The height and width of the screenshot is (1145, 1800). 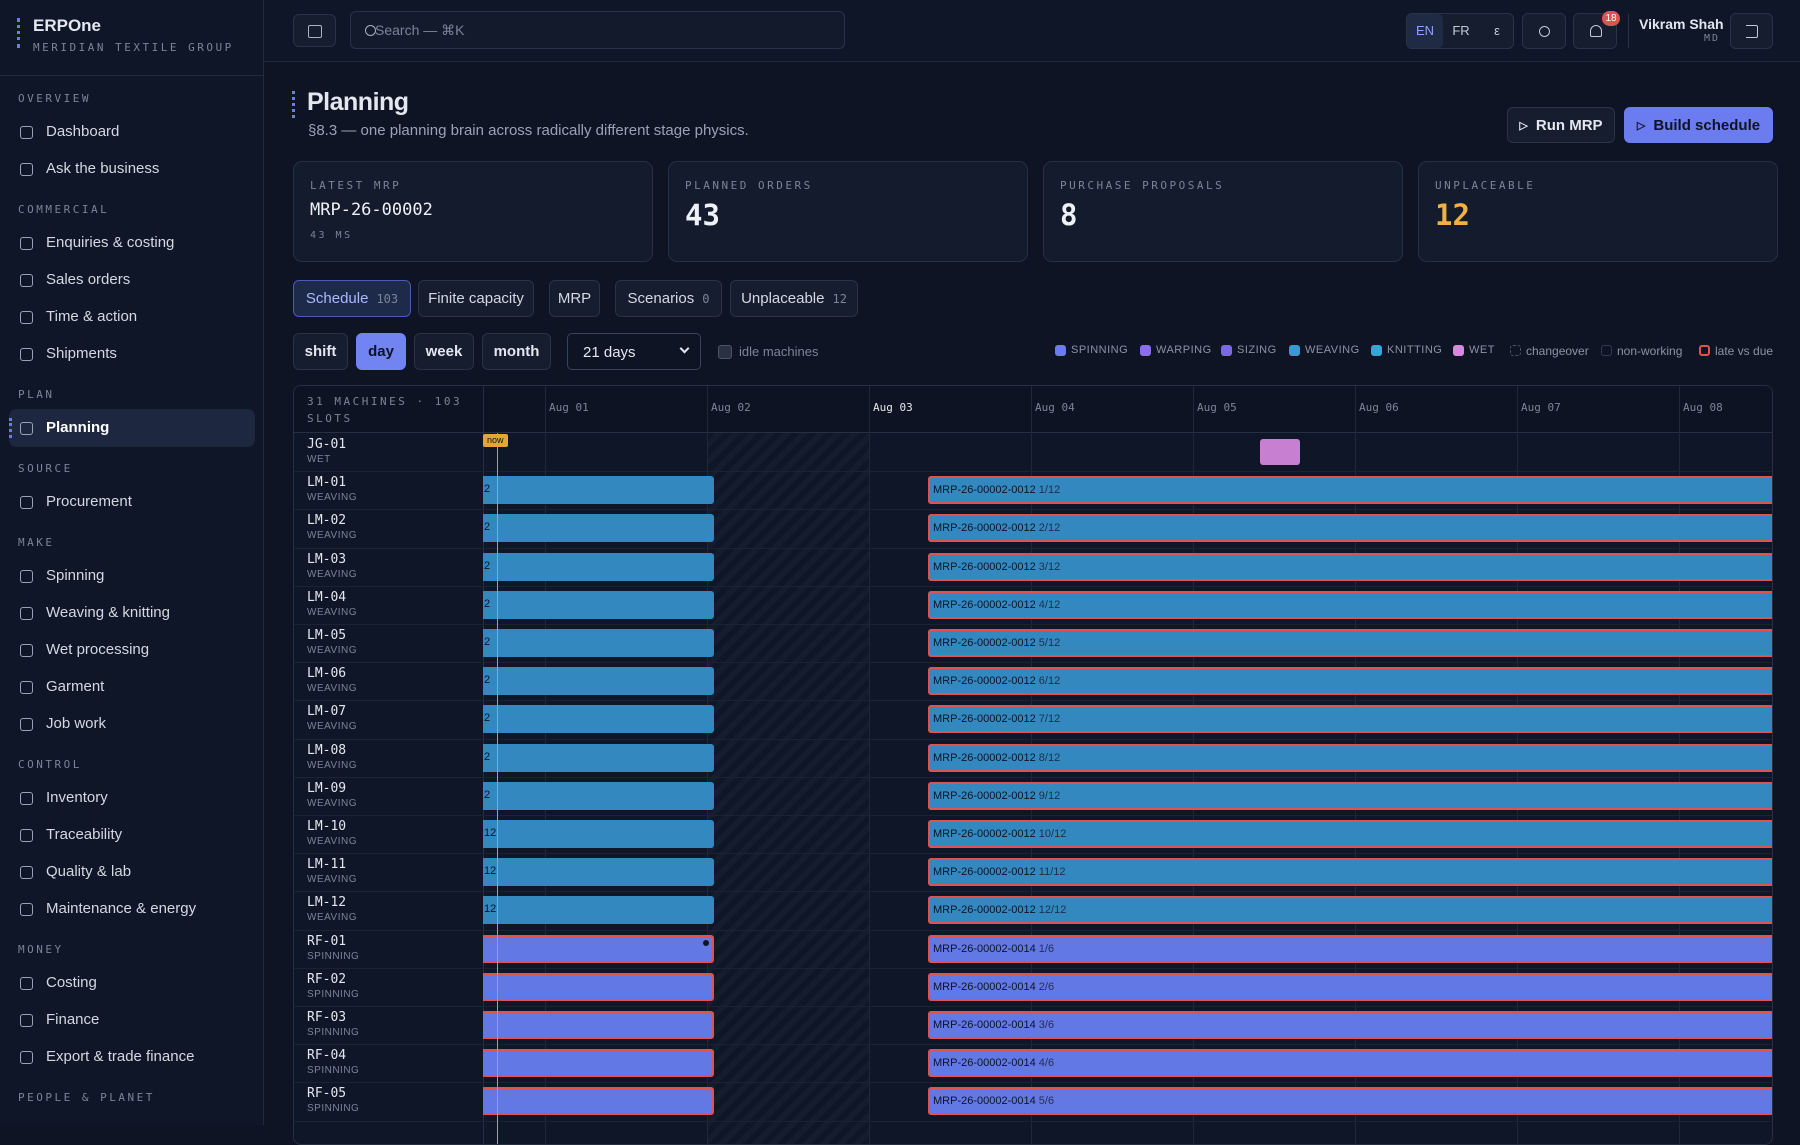 What do you see at coordinates (1350, 795) in the screenshot?
I see `slot-bar: MRP-26-00002-0012 9/12` at bounding box center [1350, 795].